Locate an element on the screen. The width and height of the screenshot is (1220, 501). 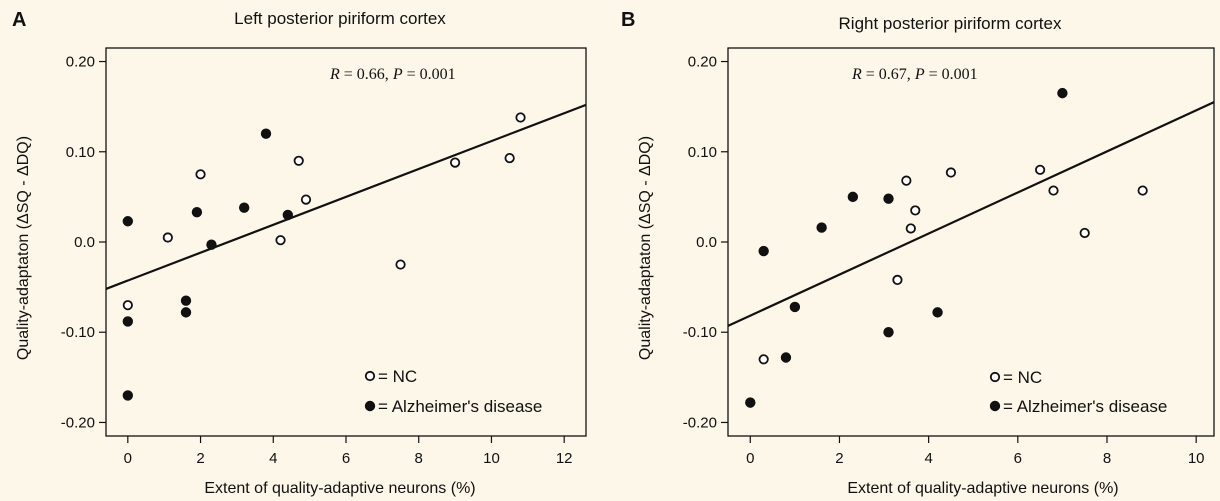
panel-letter: A is located at coordinates (19, 20).